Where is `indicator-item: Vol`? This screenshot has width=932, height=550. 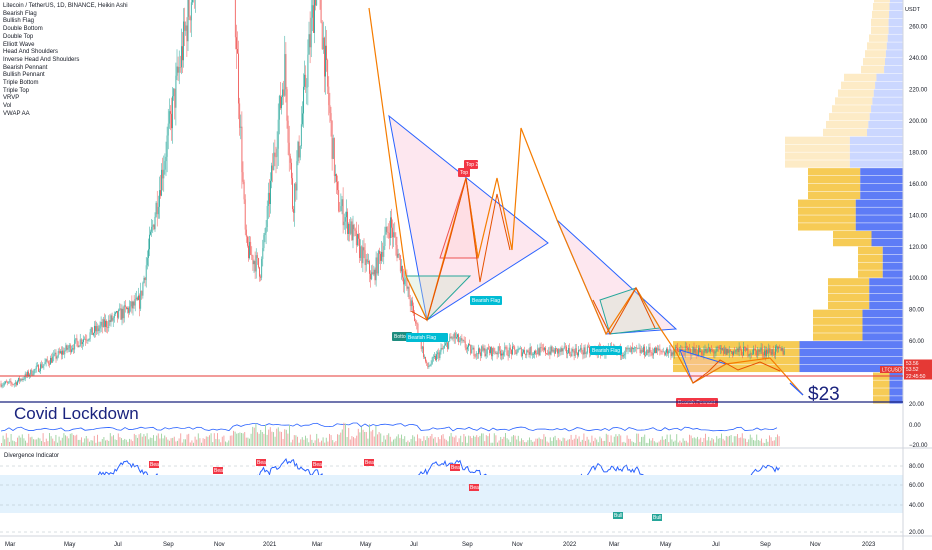
indicator-item: Vol is located at coordinates (7, 106).